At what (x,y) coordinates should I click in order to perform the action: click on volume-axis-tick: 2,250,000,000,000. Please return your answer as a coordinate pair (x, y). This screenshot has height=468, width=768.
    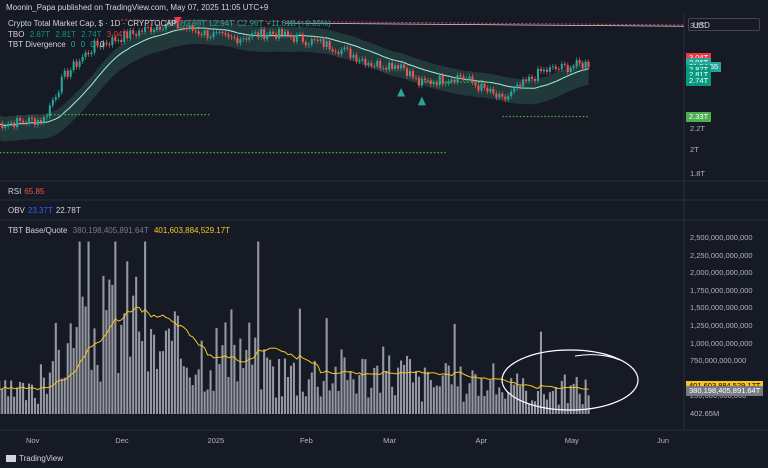
    Looking at the image, I should click on (721, 255).